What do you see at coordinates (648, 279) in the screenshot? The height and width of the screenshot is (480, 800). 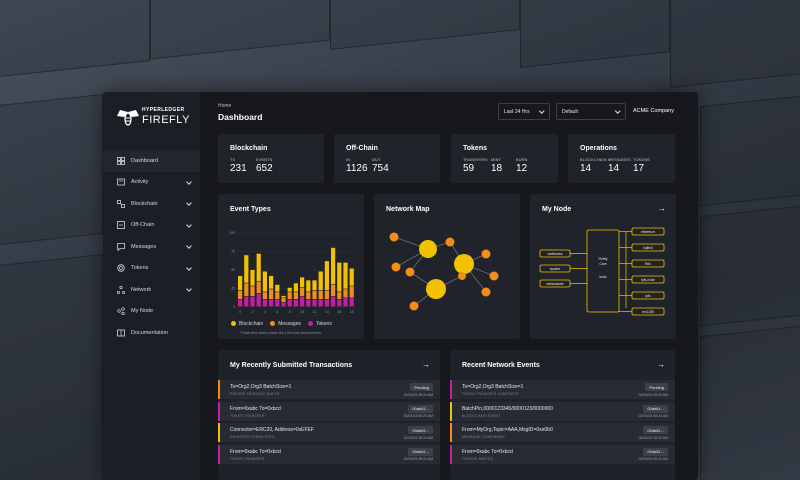 I see `plugin-ipfs-node` at bounding box center [648, 279].